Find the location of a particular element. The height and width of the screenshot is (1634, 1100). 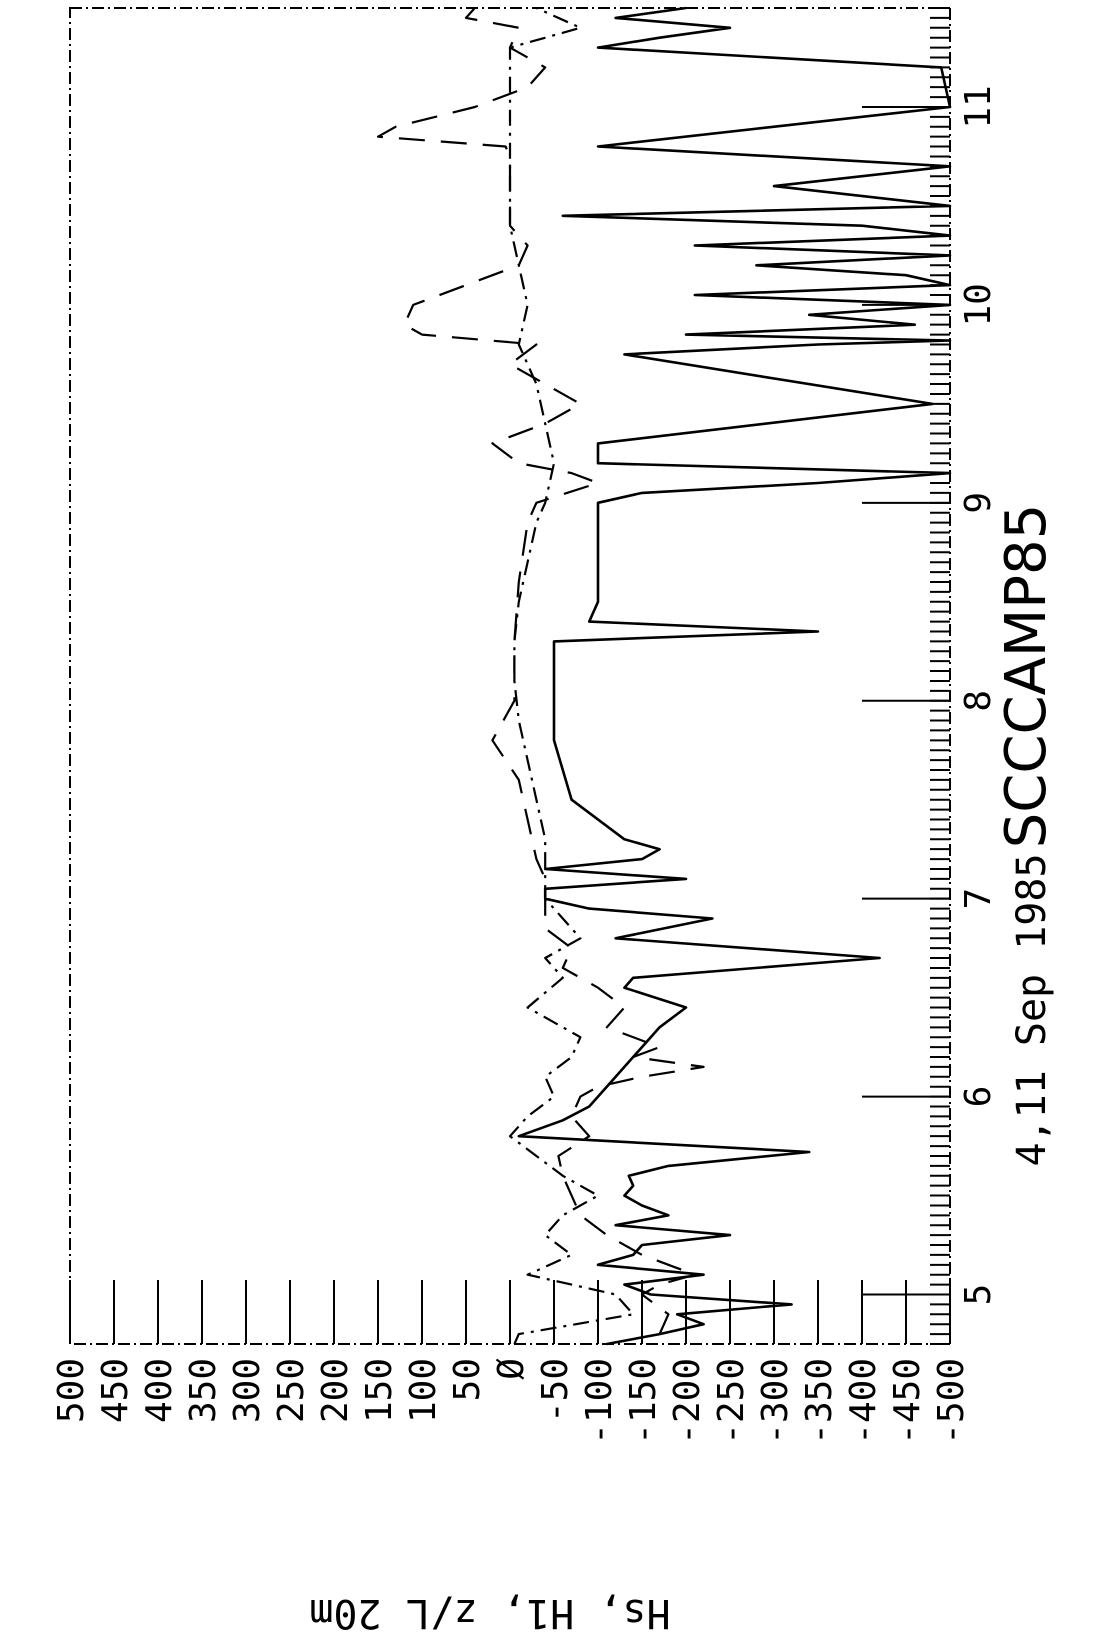

value-tick-label: 250 is located at coordinates (291, 1390).